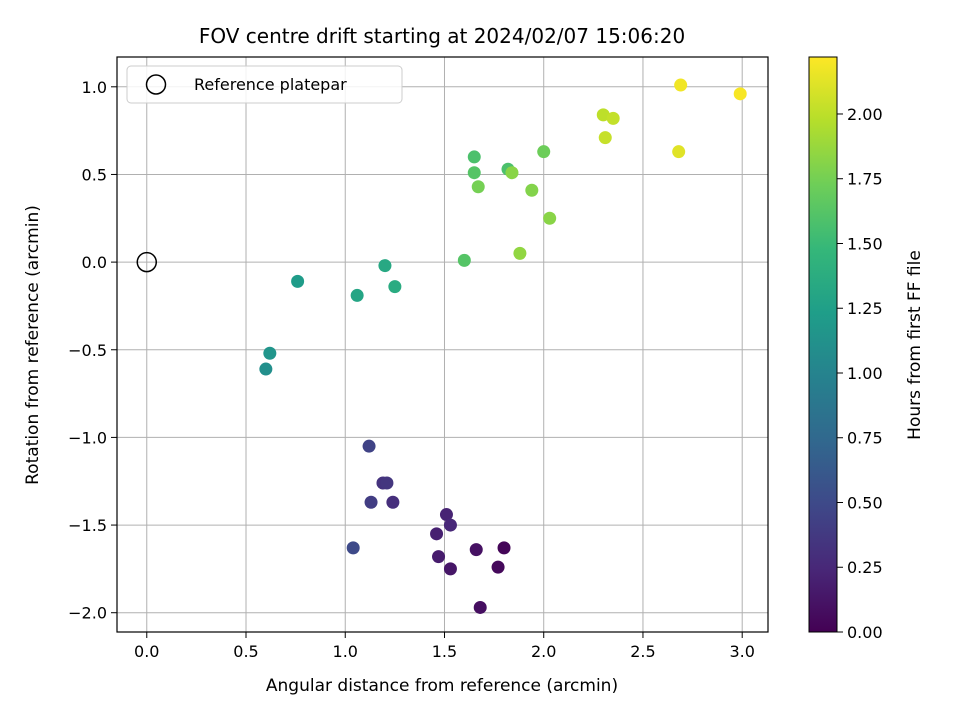 Image resolution: width=960 pixels, height=720 pixels. I want to click on y-tick-label: 0.0, so click(94, 262).